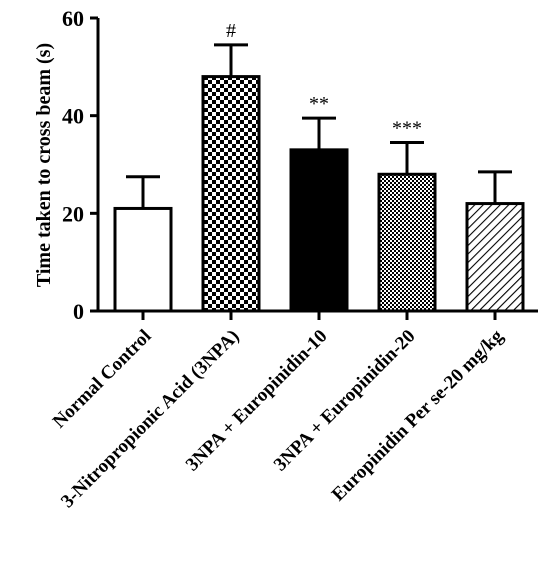 The height and width of the screenshot is (571, 550). Describe the element at coordinates (407, 129) in the screenshot. I see `significance-label: ***` at that location.